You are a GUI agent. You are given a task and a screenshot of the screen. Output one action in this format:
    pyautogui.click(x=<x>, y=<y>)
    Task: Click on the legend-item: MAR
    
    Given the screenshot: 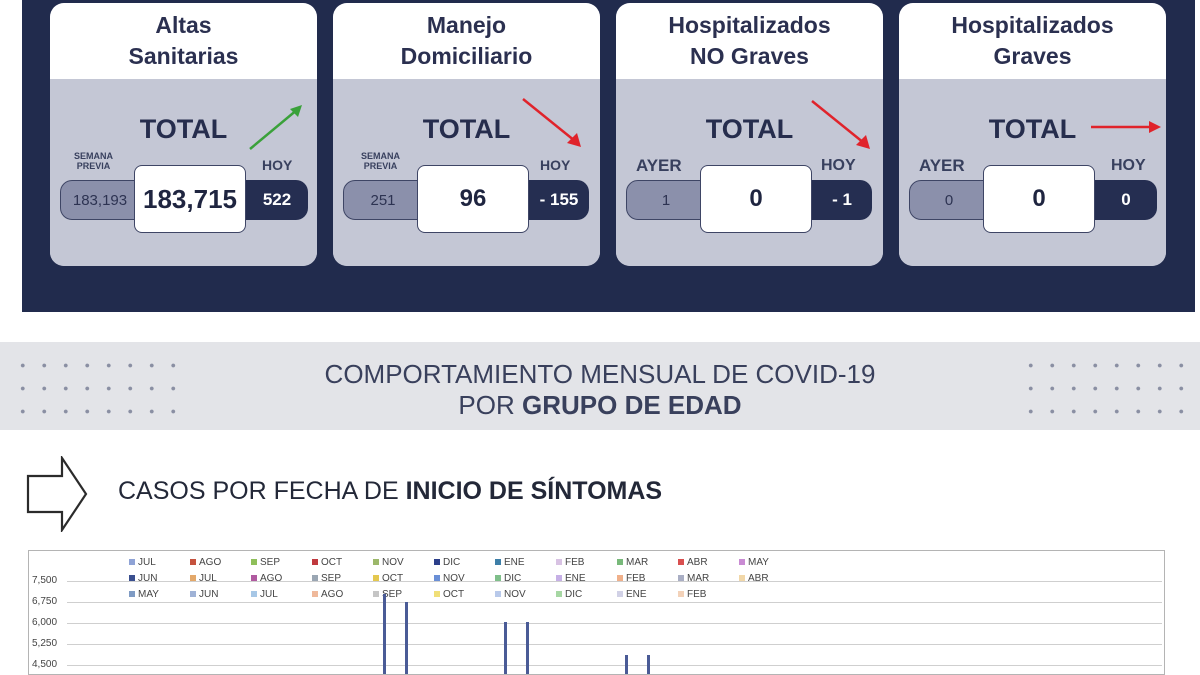 What is the action you would take?
    pyautogui.click(x=647, y=562)
    